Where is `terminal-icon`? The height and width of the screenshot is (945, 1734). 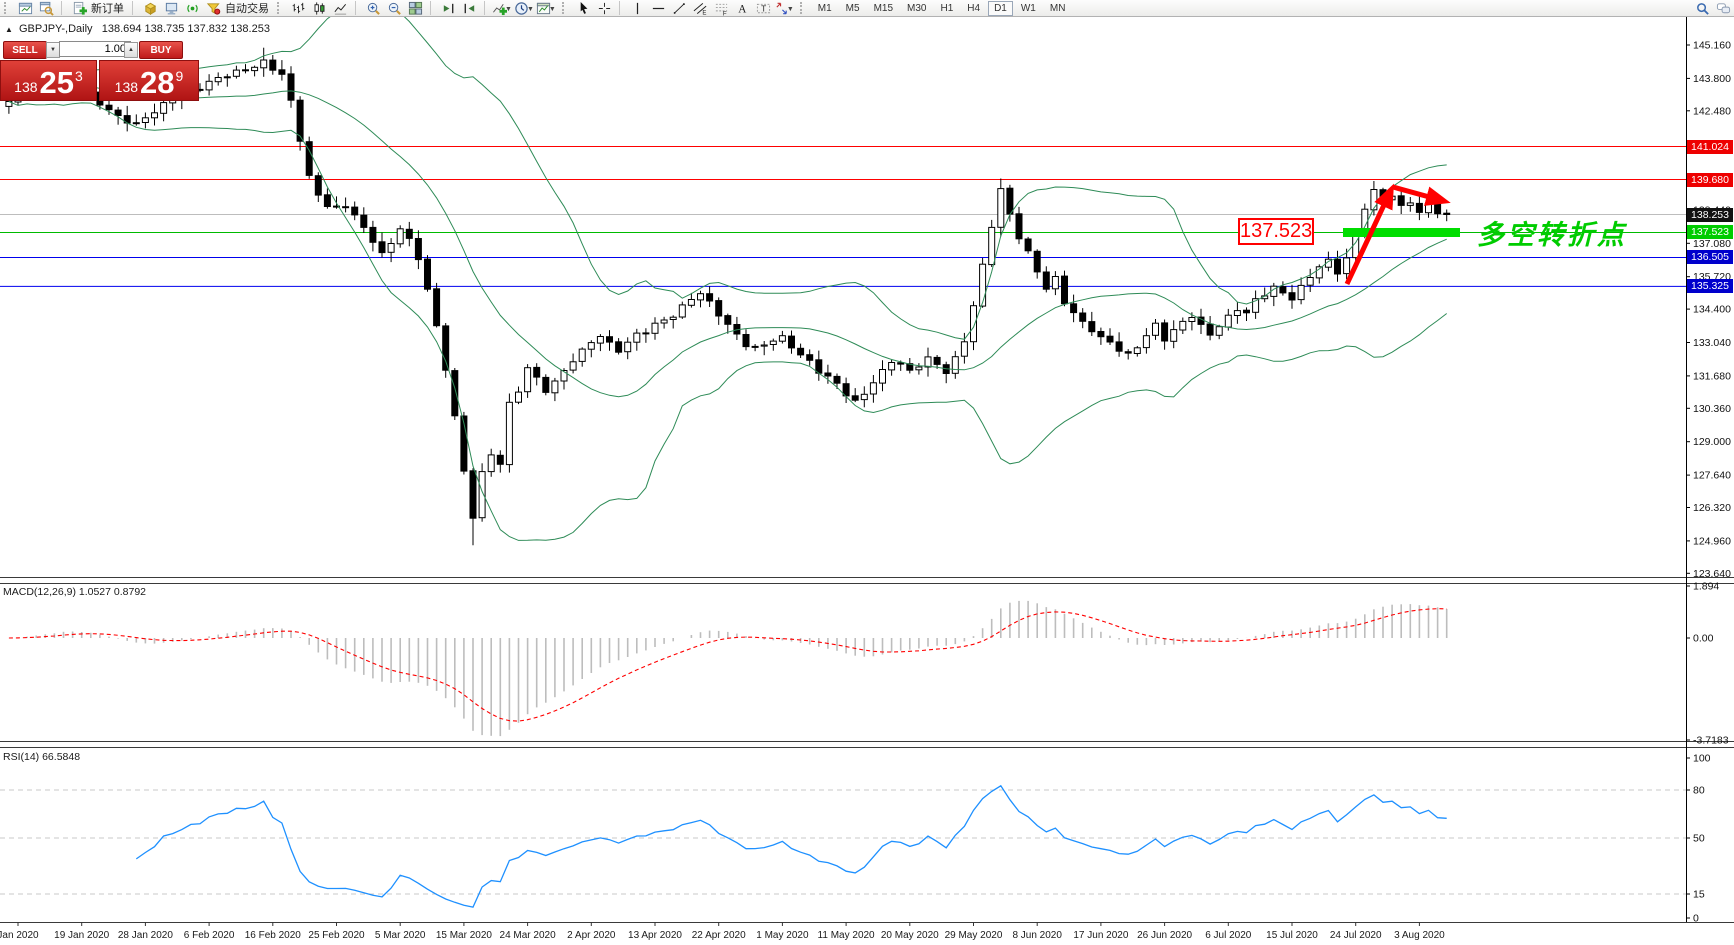
terminal-icon is located at coordinates (171, 8).